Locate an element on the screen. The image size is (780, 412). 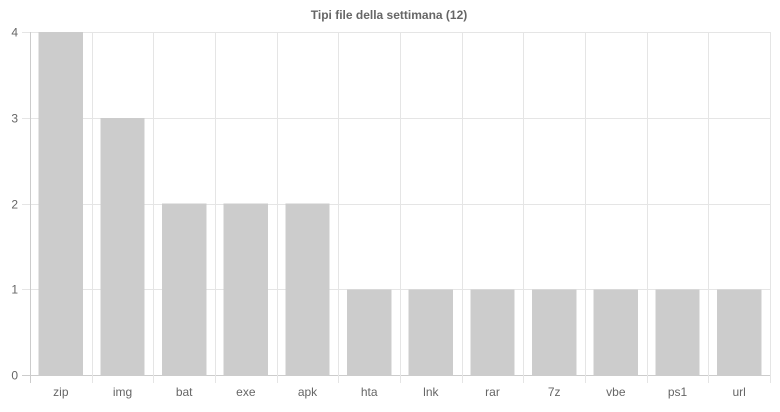
bar-vbe is located at coordinates (616, 332).